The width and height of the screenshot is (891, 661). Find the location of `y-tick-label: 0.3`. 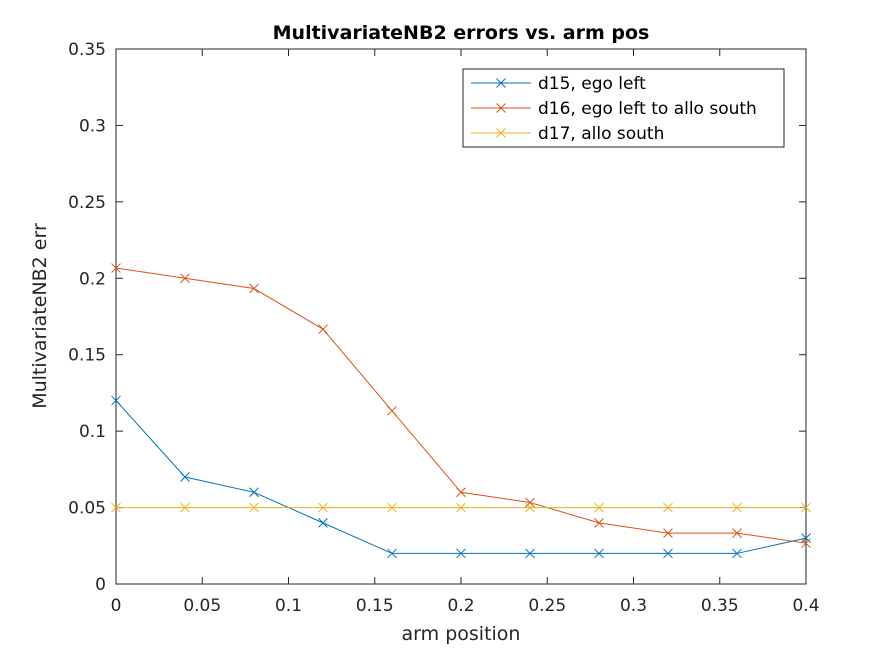

y-tick-label: 0.3 is located at coordinates (92, 126).